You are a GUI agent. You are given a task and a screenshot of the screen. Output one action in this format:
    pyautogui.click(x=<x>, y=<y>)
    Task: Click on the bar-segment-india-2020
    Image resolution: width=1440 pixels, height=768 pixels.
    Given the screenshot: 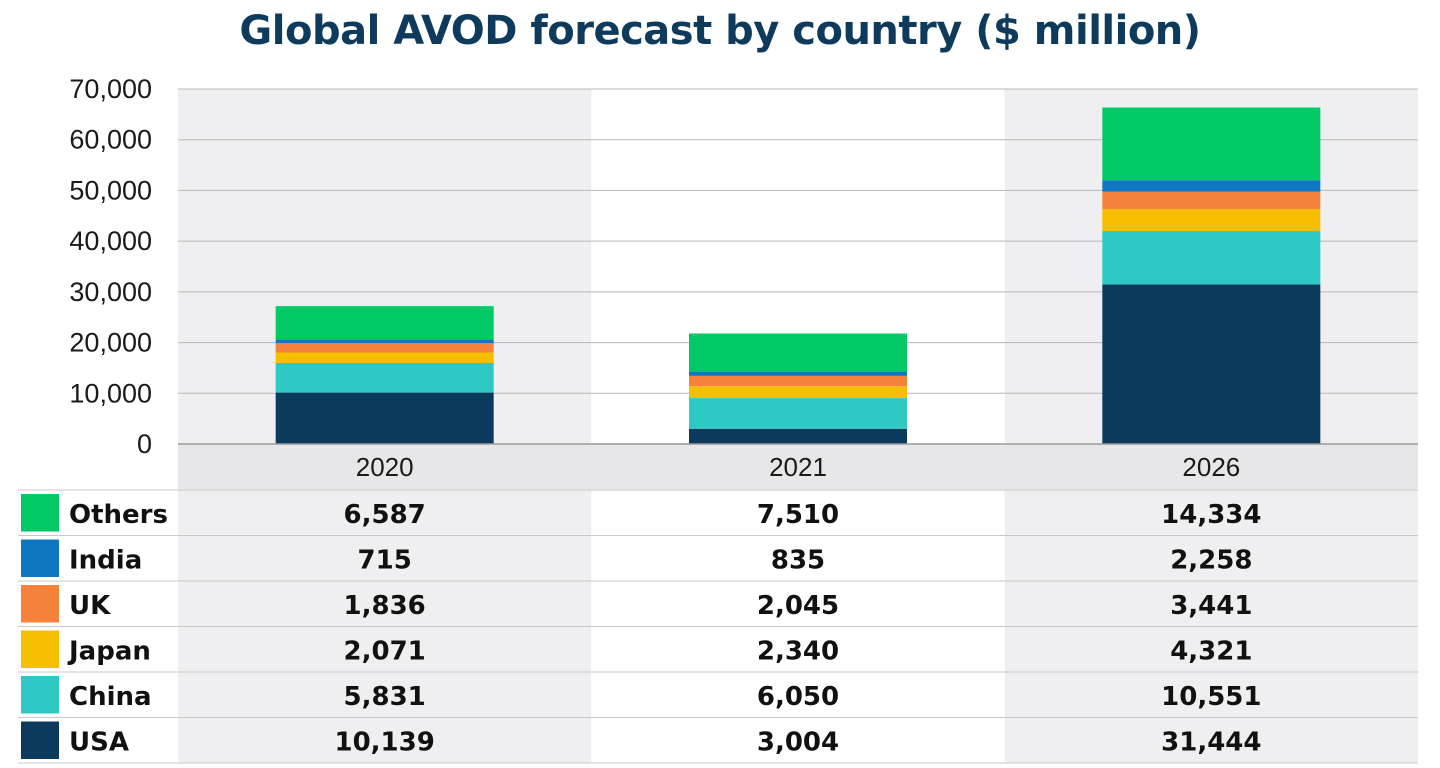 What is the action you would take?
    pyautogui.click(x=384, y=341)
    